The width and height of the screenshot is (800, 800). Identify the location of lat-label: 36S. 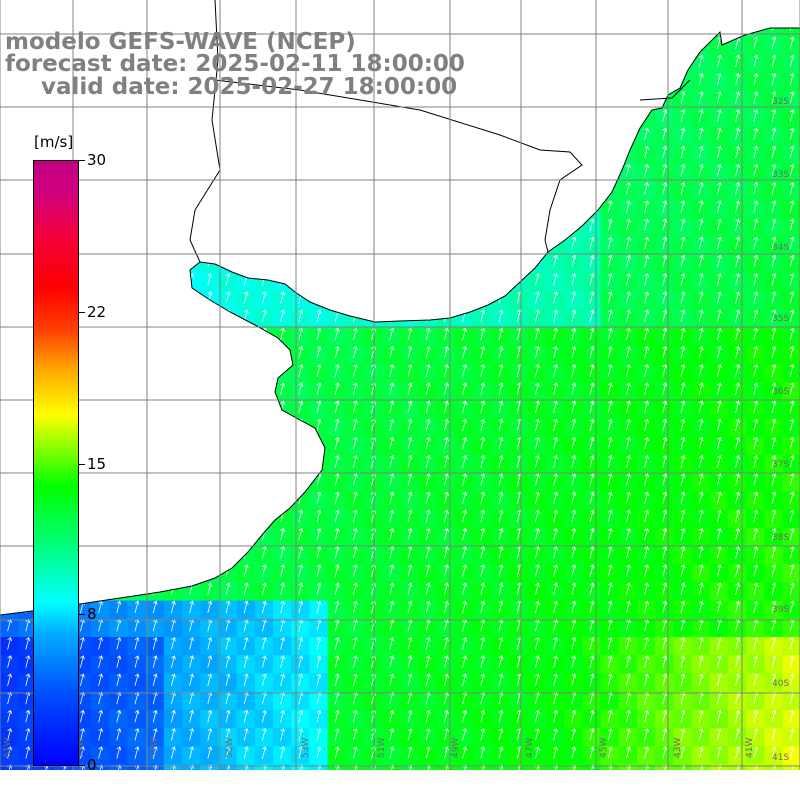
(780, 392).